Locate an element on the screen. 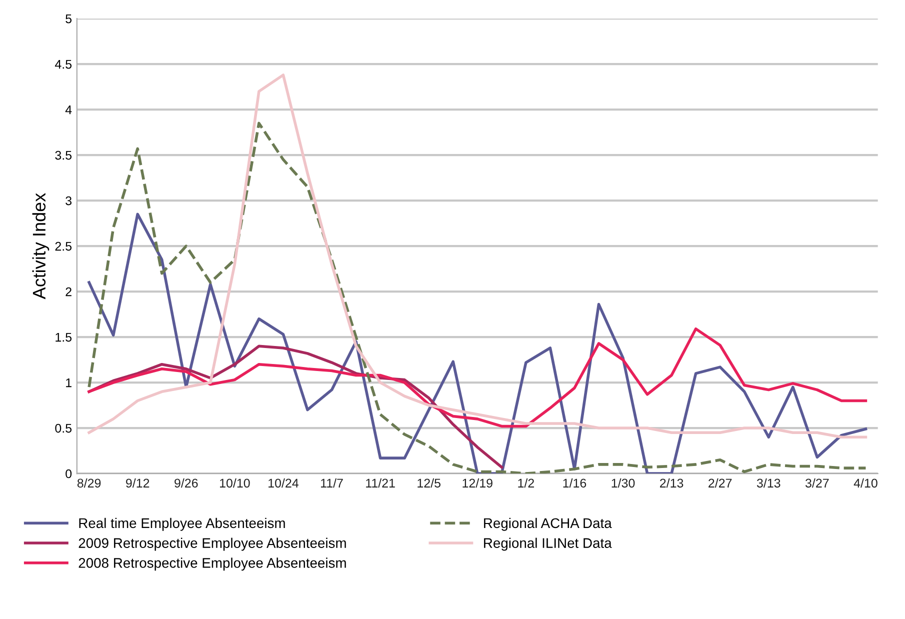  y-tick-label: 4.5 is located at coordinates (63, 64).